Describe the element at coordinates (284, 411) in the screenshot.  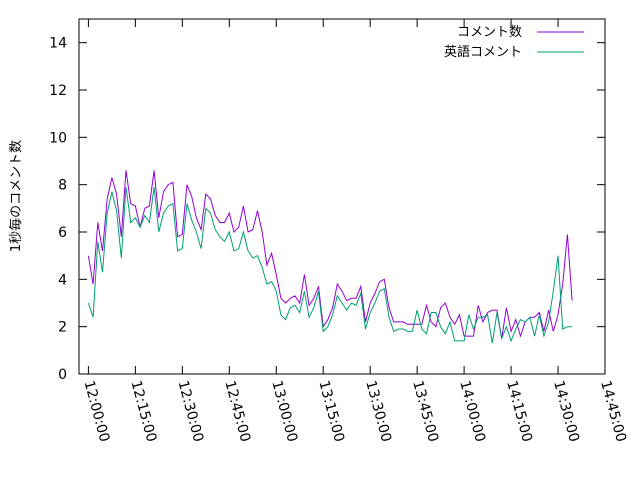
I see `x-tick-label: 13:00:00` at that location.